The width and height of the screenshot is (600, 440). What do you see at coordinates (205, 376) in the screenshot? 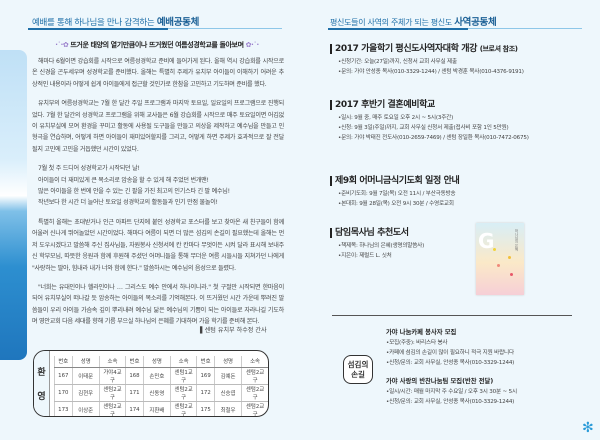
I see `table-cell: 169` at bounding box center [205, 376].